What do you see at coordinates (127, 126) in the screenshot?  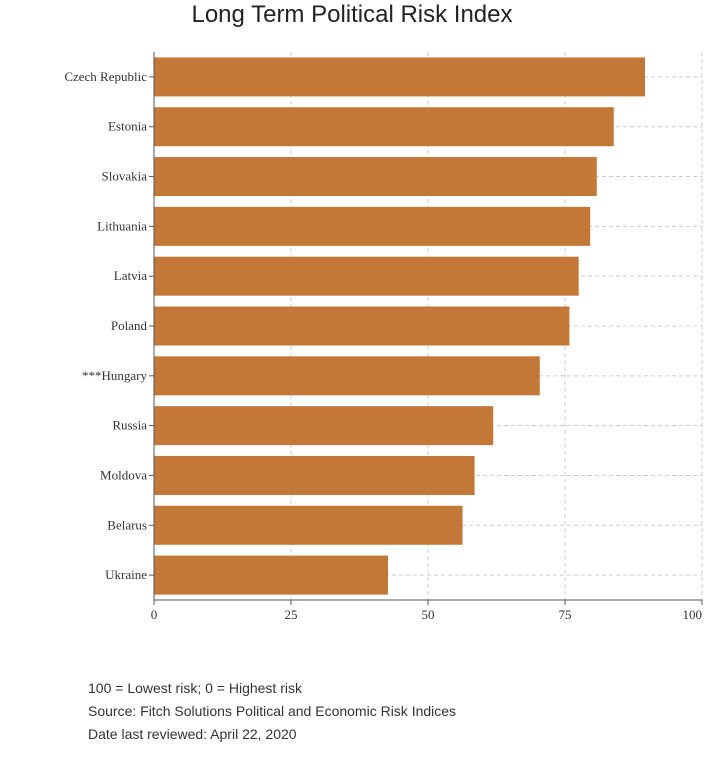 I see `y-tick-label: Estonia` at bounding box center [127, 126].